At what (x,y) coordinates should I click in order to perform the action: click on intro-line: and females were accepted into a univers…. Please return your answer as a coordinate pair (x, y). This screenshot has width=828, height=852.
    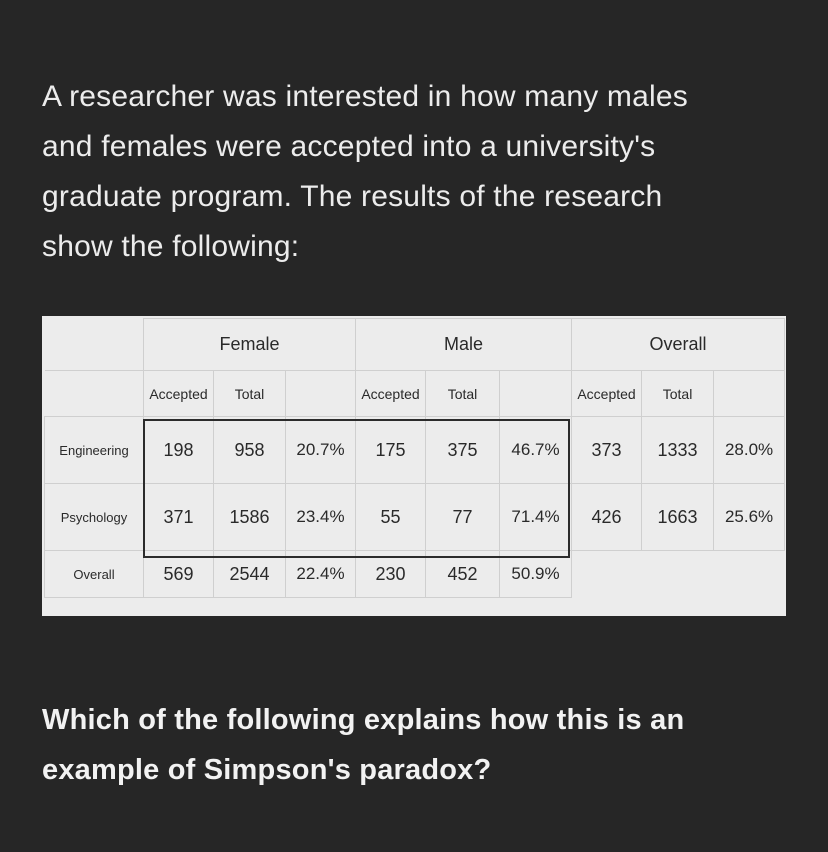
    Looking at the image, I should click on (349, 146).